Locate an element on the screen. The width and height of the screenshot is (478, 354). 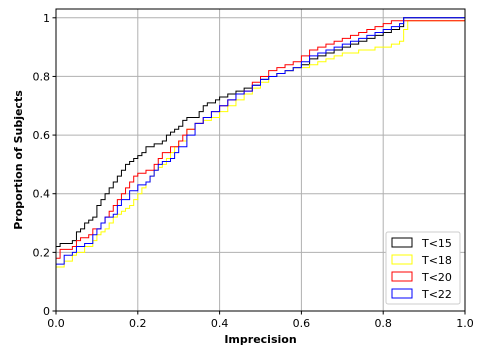
x-tick-label: 0.6 is located at coordinates (302, 323).